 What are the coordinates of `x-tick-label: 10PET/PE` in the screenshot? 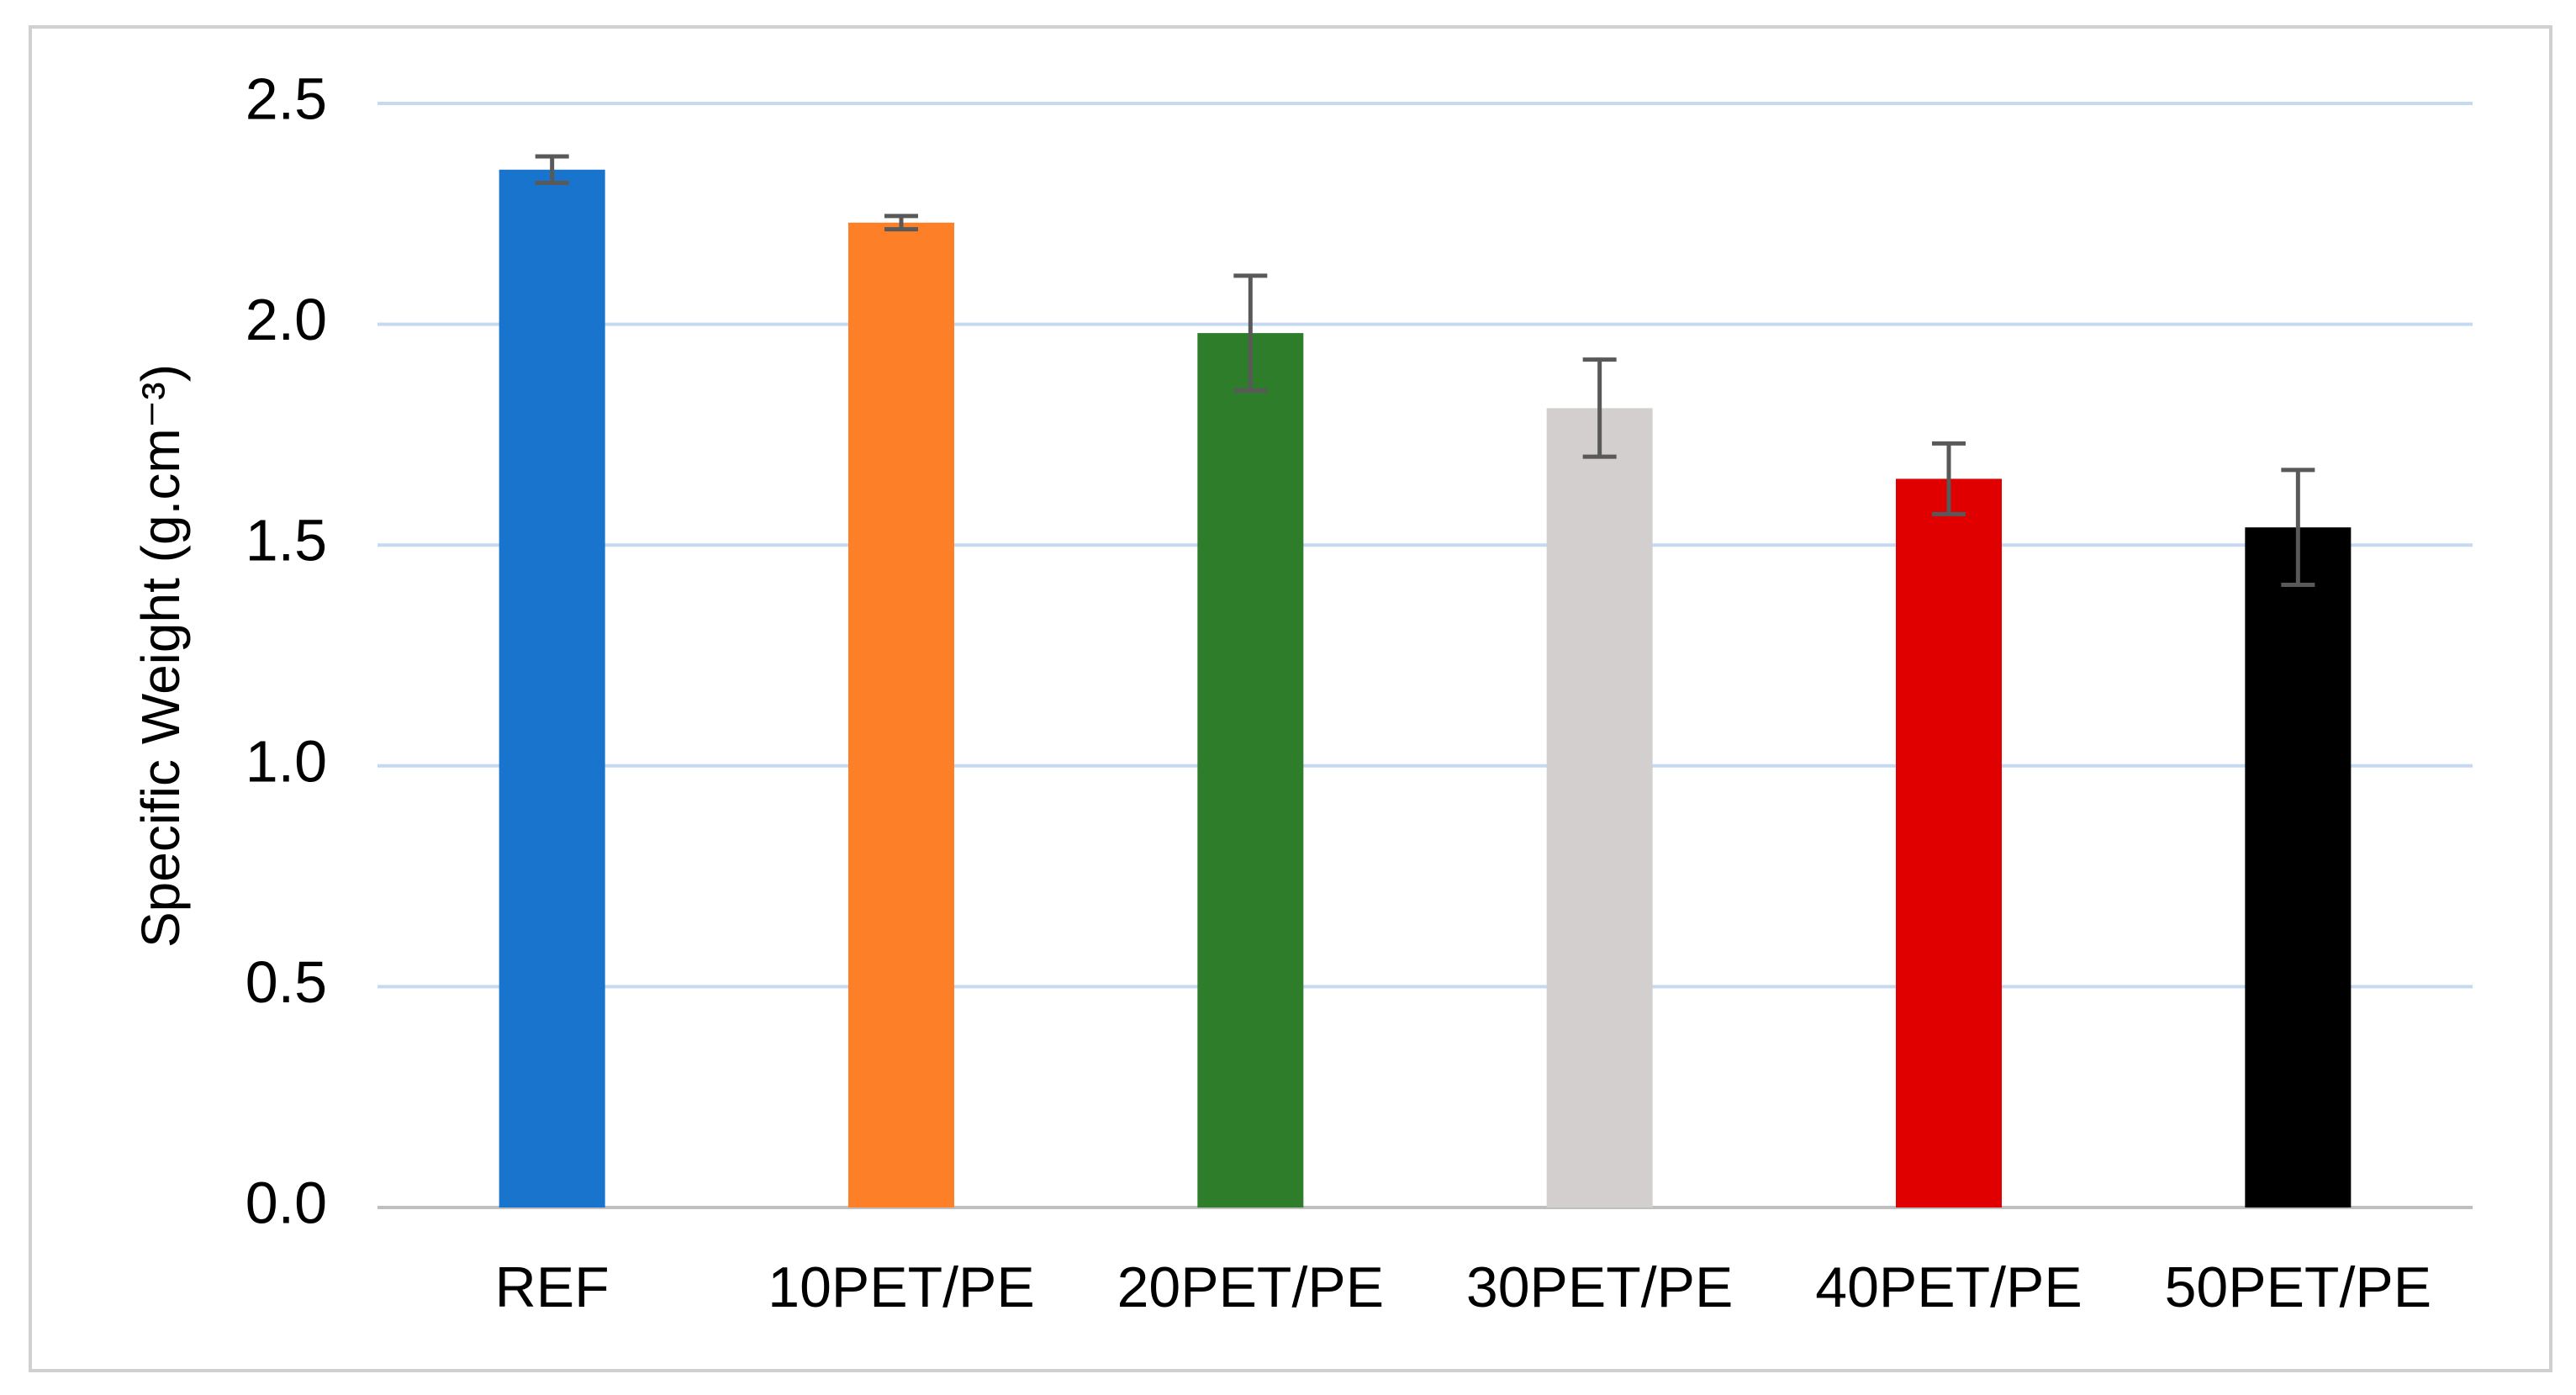 It's located at (901, 1287).